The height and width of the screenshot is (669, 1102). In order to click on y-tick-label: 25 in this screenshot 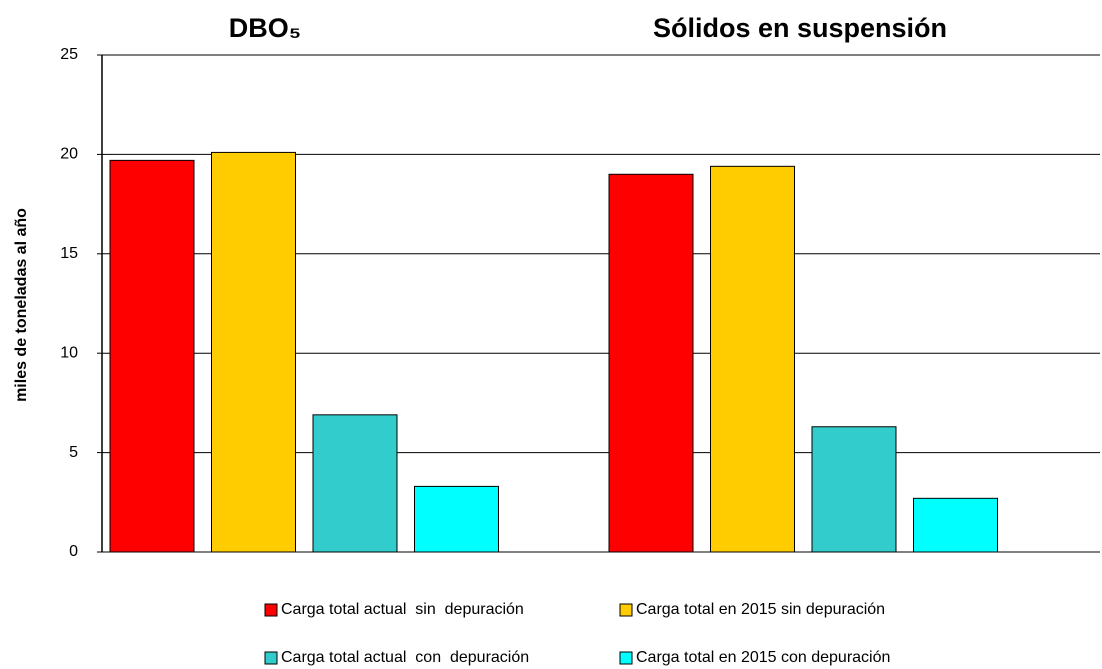, I will do `click(69, 54)`.